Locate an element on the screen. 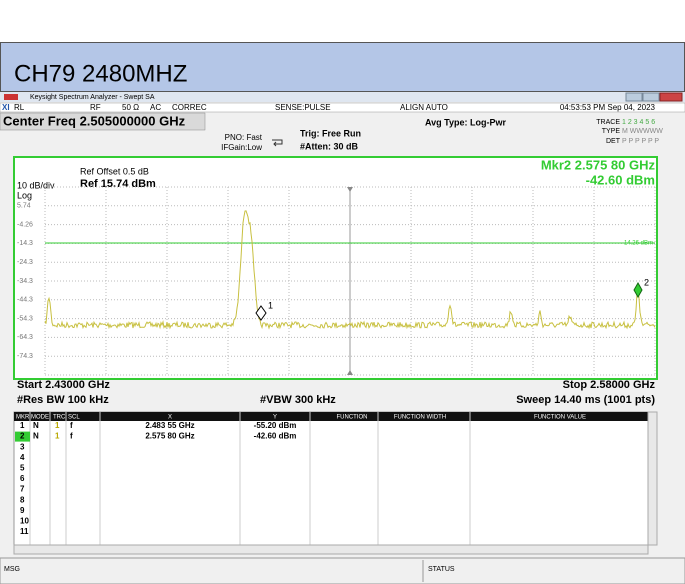  cell: -42.60 dBm is located at coordinates (275, 436).